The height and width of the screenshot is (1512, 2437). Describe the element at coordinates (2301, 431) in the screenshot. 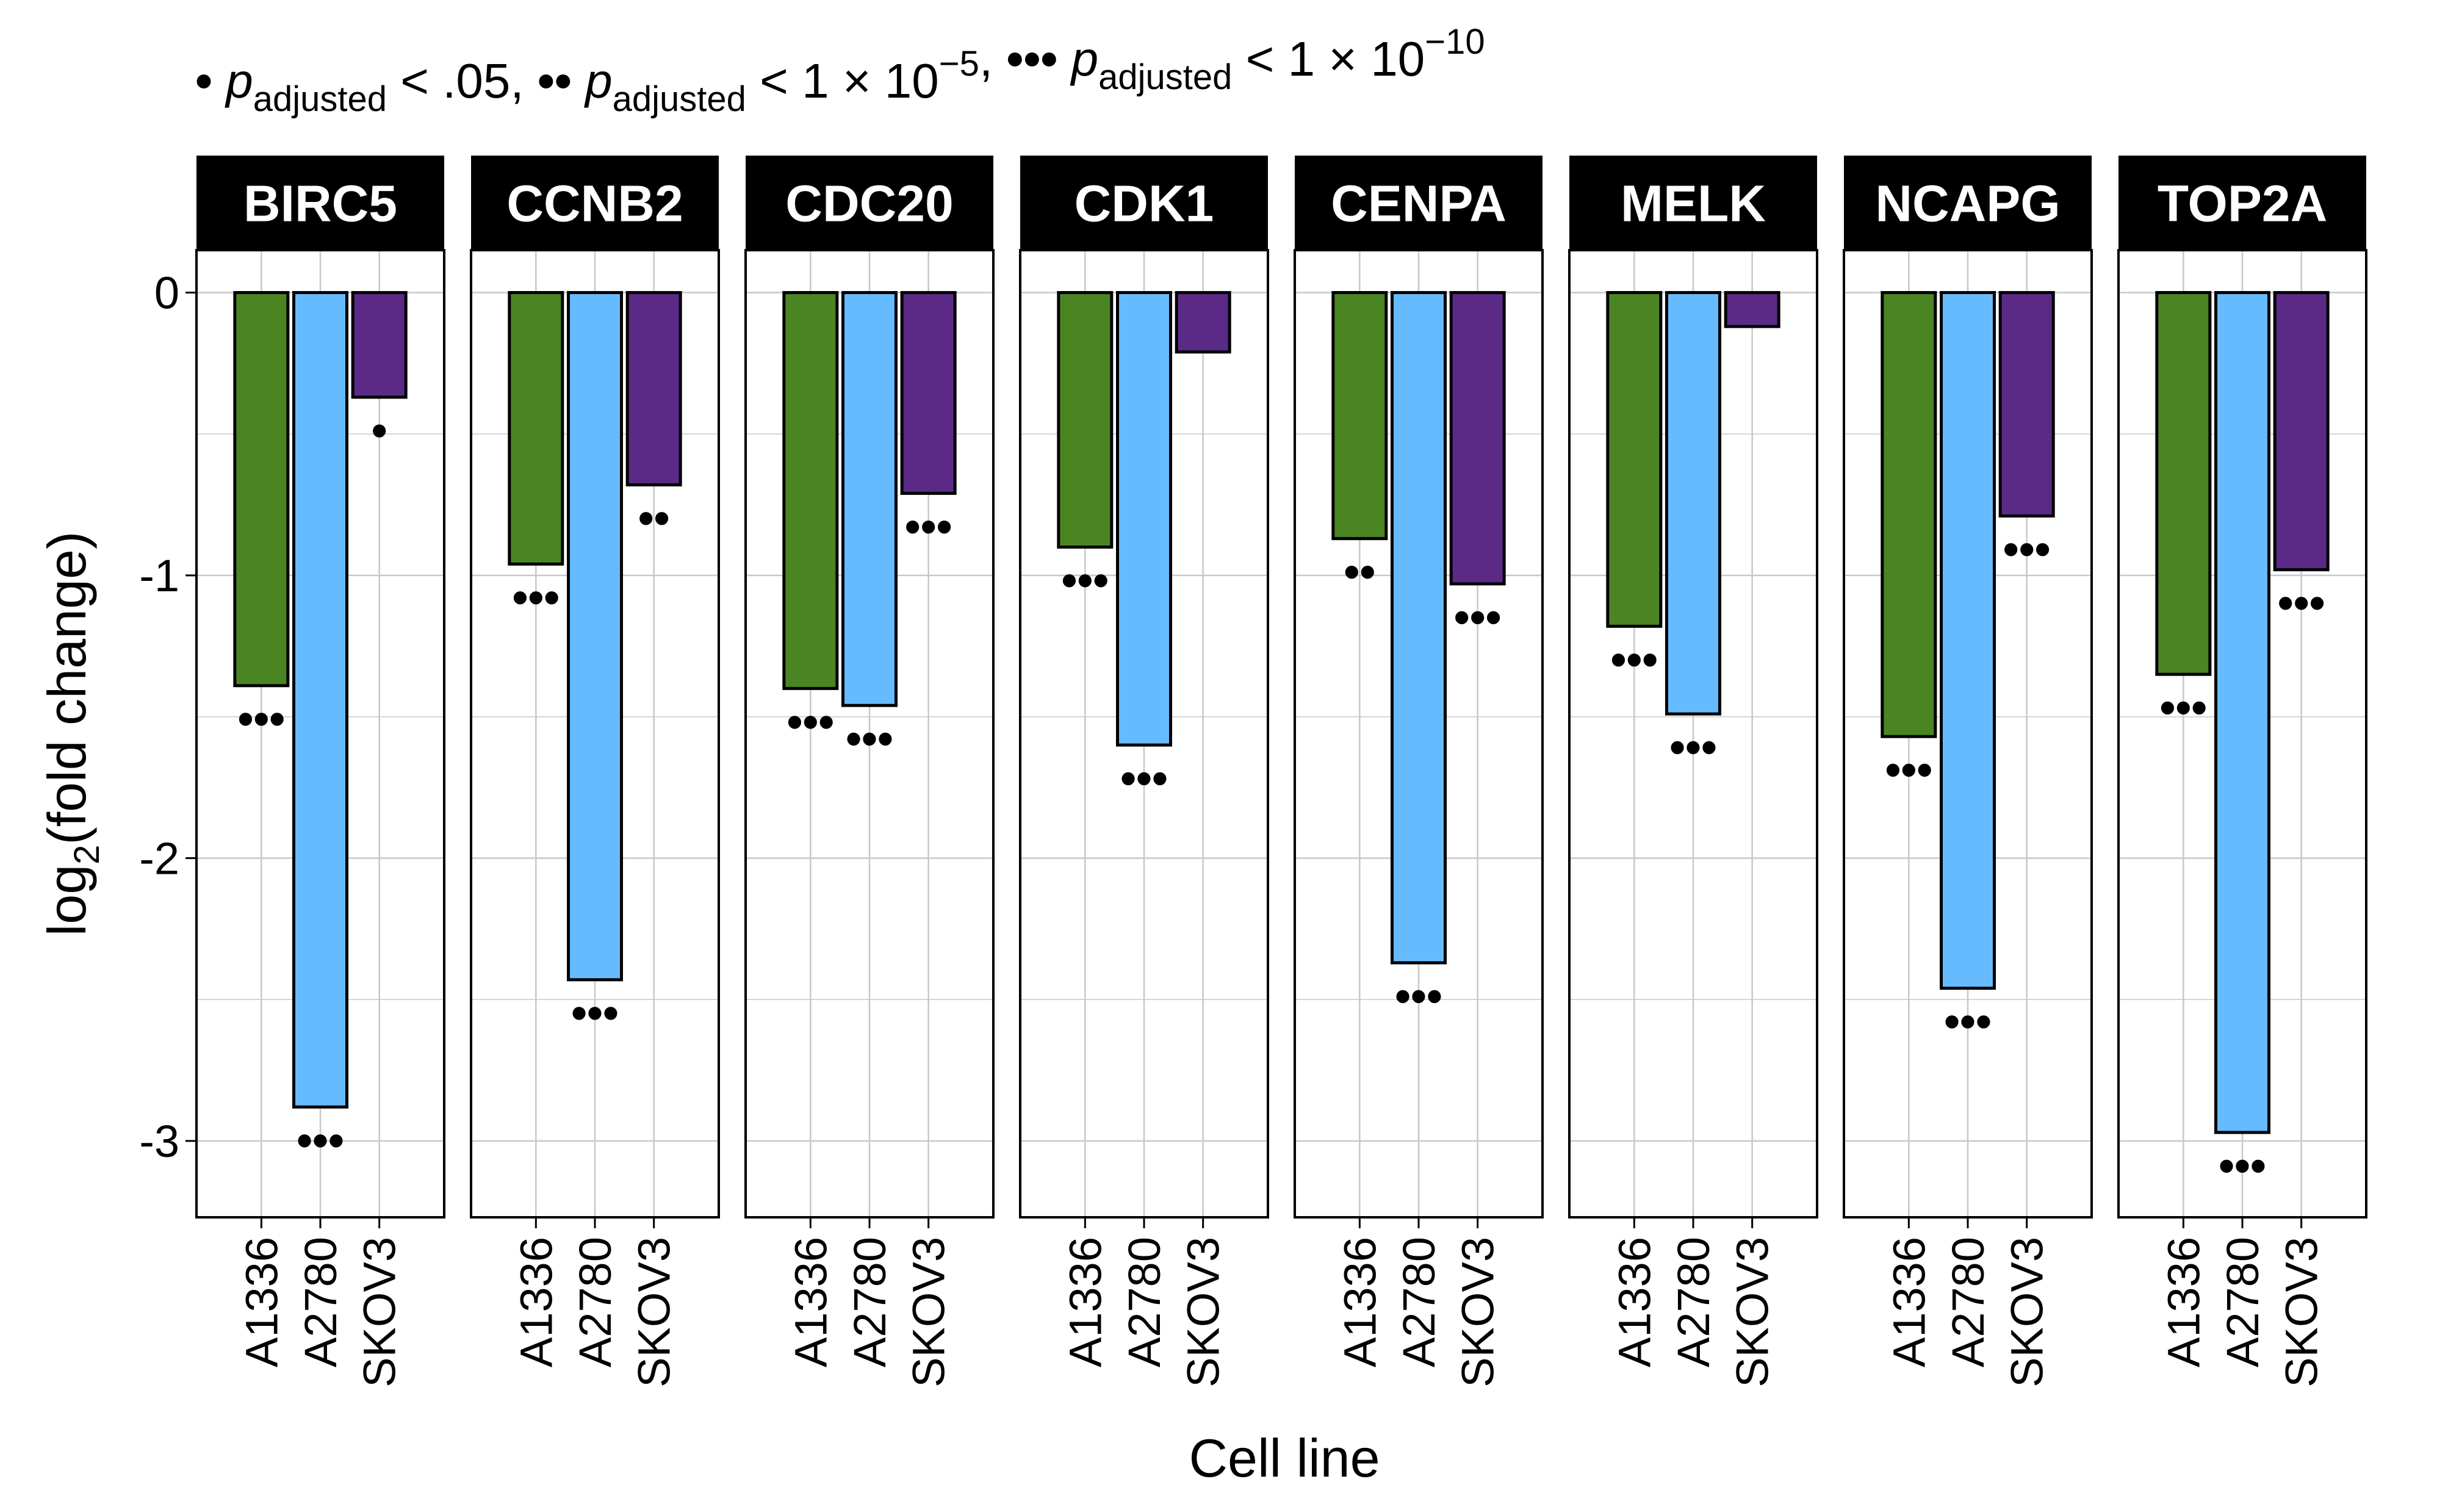

I see `bar-top2a-skov3` at that location.